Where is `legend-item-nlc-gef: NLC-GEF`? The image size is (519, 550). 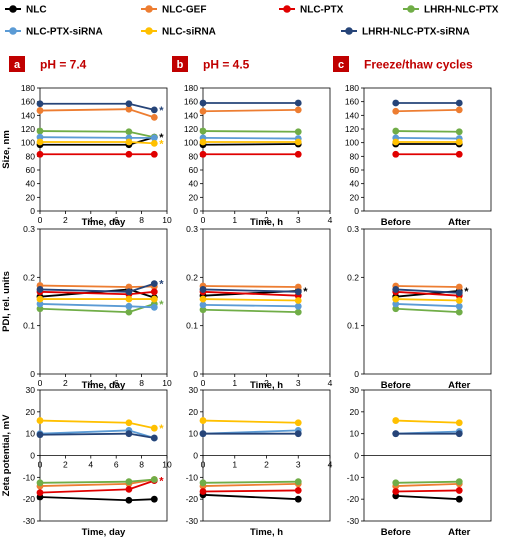
legend-item-nlc-gef: NLC-GEF is located at coordinates (173, 10).